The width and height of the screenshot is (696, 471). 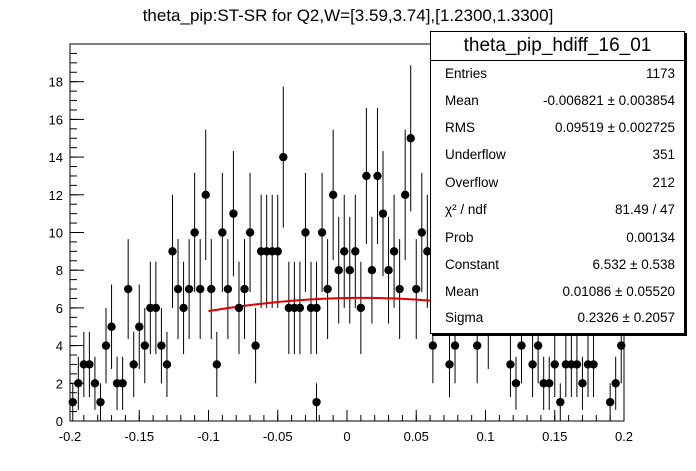 I want to click on y-tick-label: 14, so click(x=56, y=157).